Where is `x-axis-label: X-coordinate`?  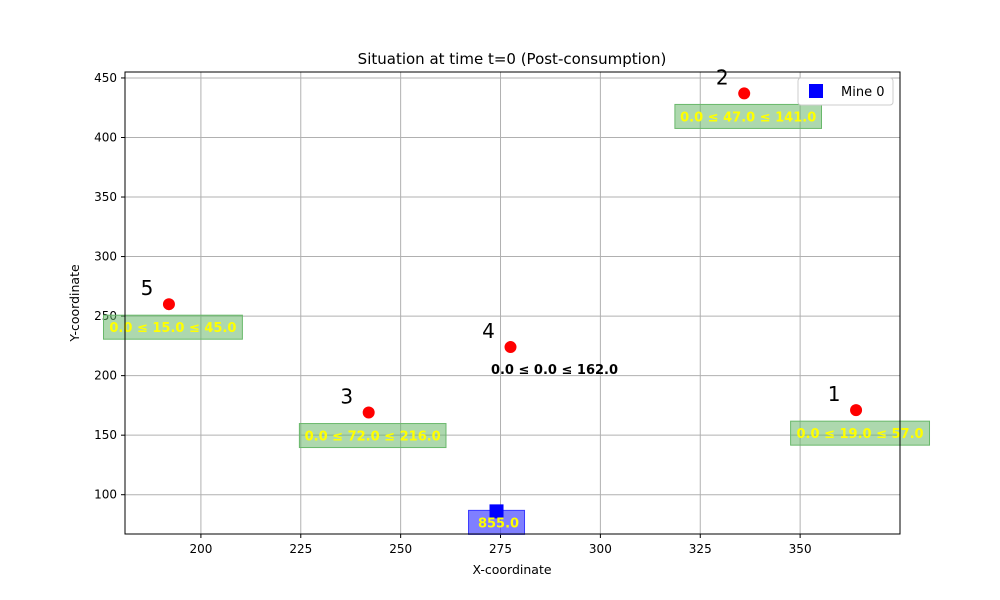 x-axis-label: X-coordinate is located at coordinates (511, 569).